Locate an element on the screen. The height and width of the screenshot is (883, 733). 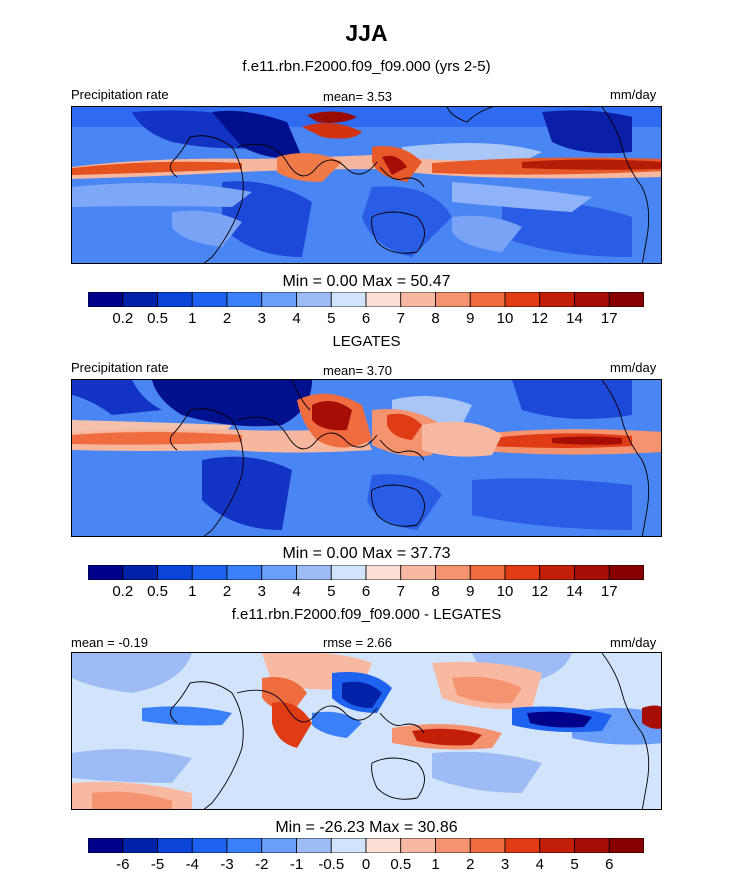
colorbar-tick-label: -5 is located at coordinates (157, 864).